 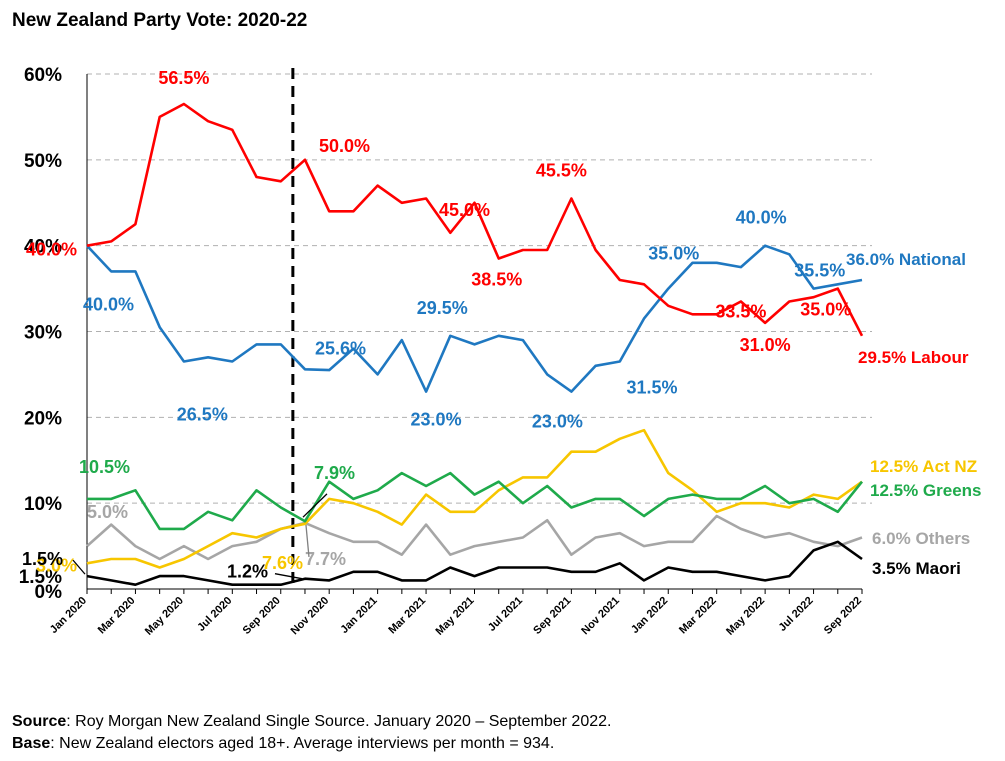 What do you see at coordinates (202, 415) in the screenshot?
I see `data-label-national-26-5: 26.5%` at bounding box center [202, 415].